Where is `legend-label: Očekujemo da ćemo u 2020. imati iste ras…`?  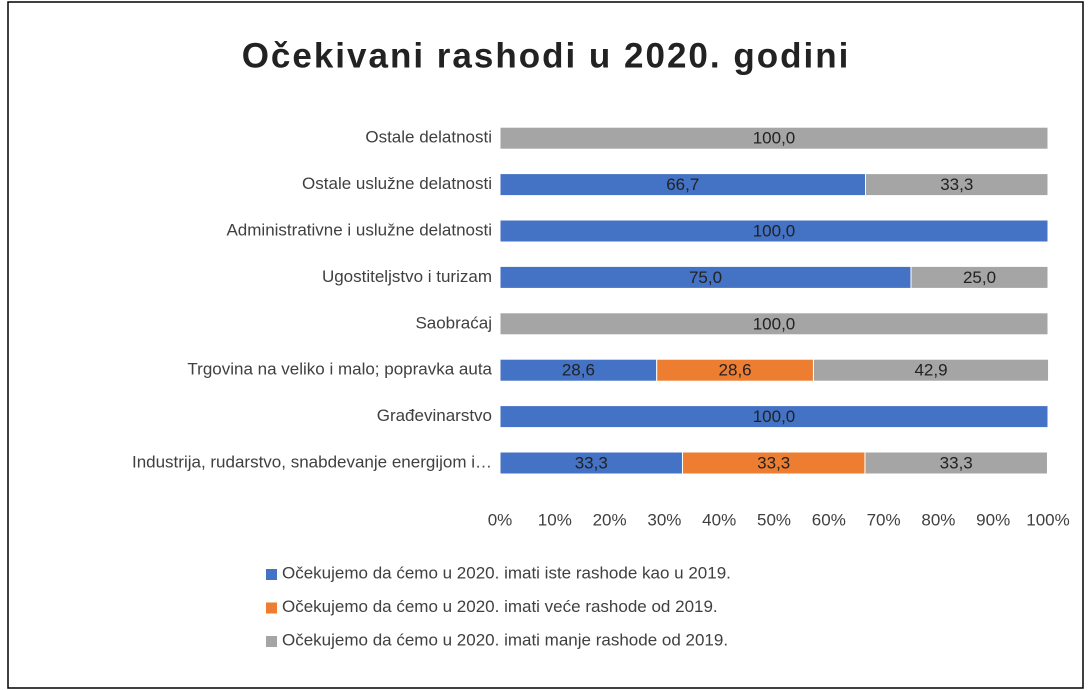
legend-label: Očekujemo da ćemo u 2020. imati iste ras… is located at coordinates (506, 572).